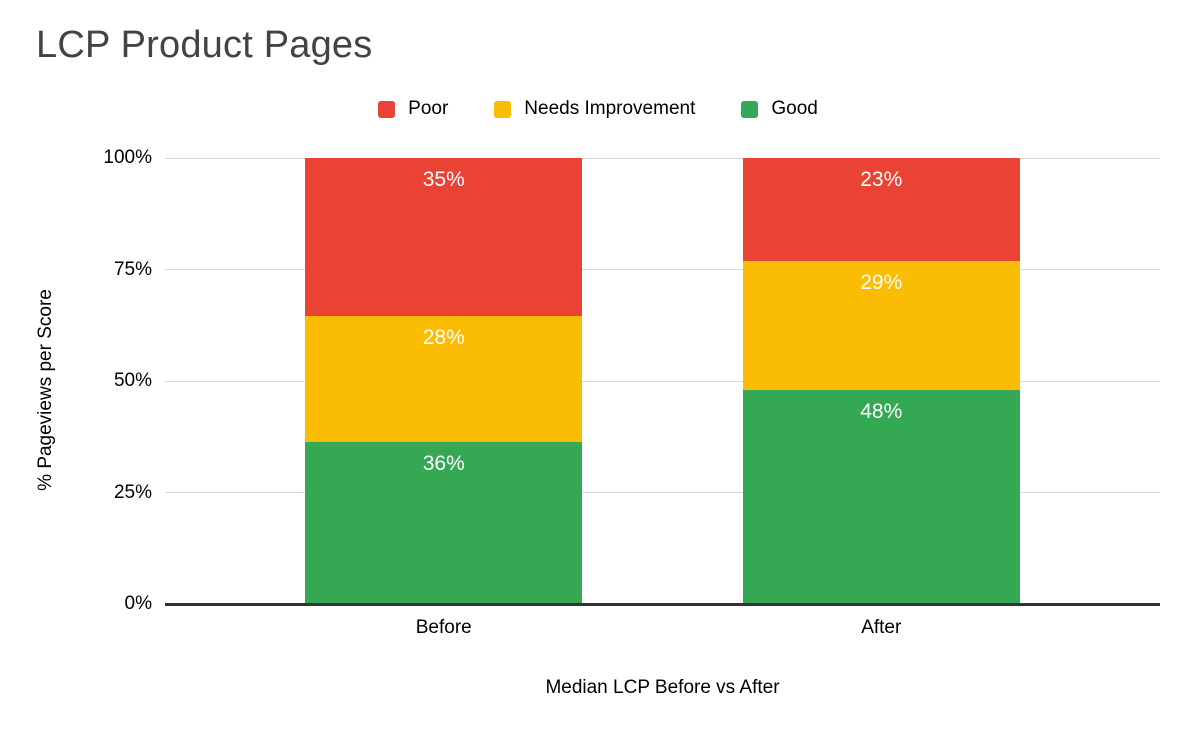 The height and width of the screenshot is (738, 1196). Describe the element at coordinates (132, 492) in the screenshot. I see `y-tick-label: 25%` at that location.